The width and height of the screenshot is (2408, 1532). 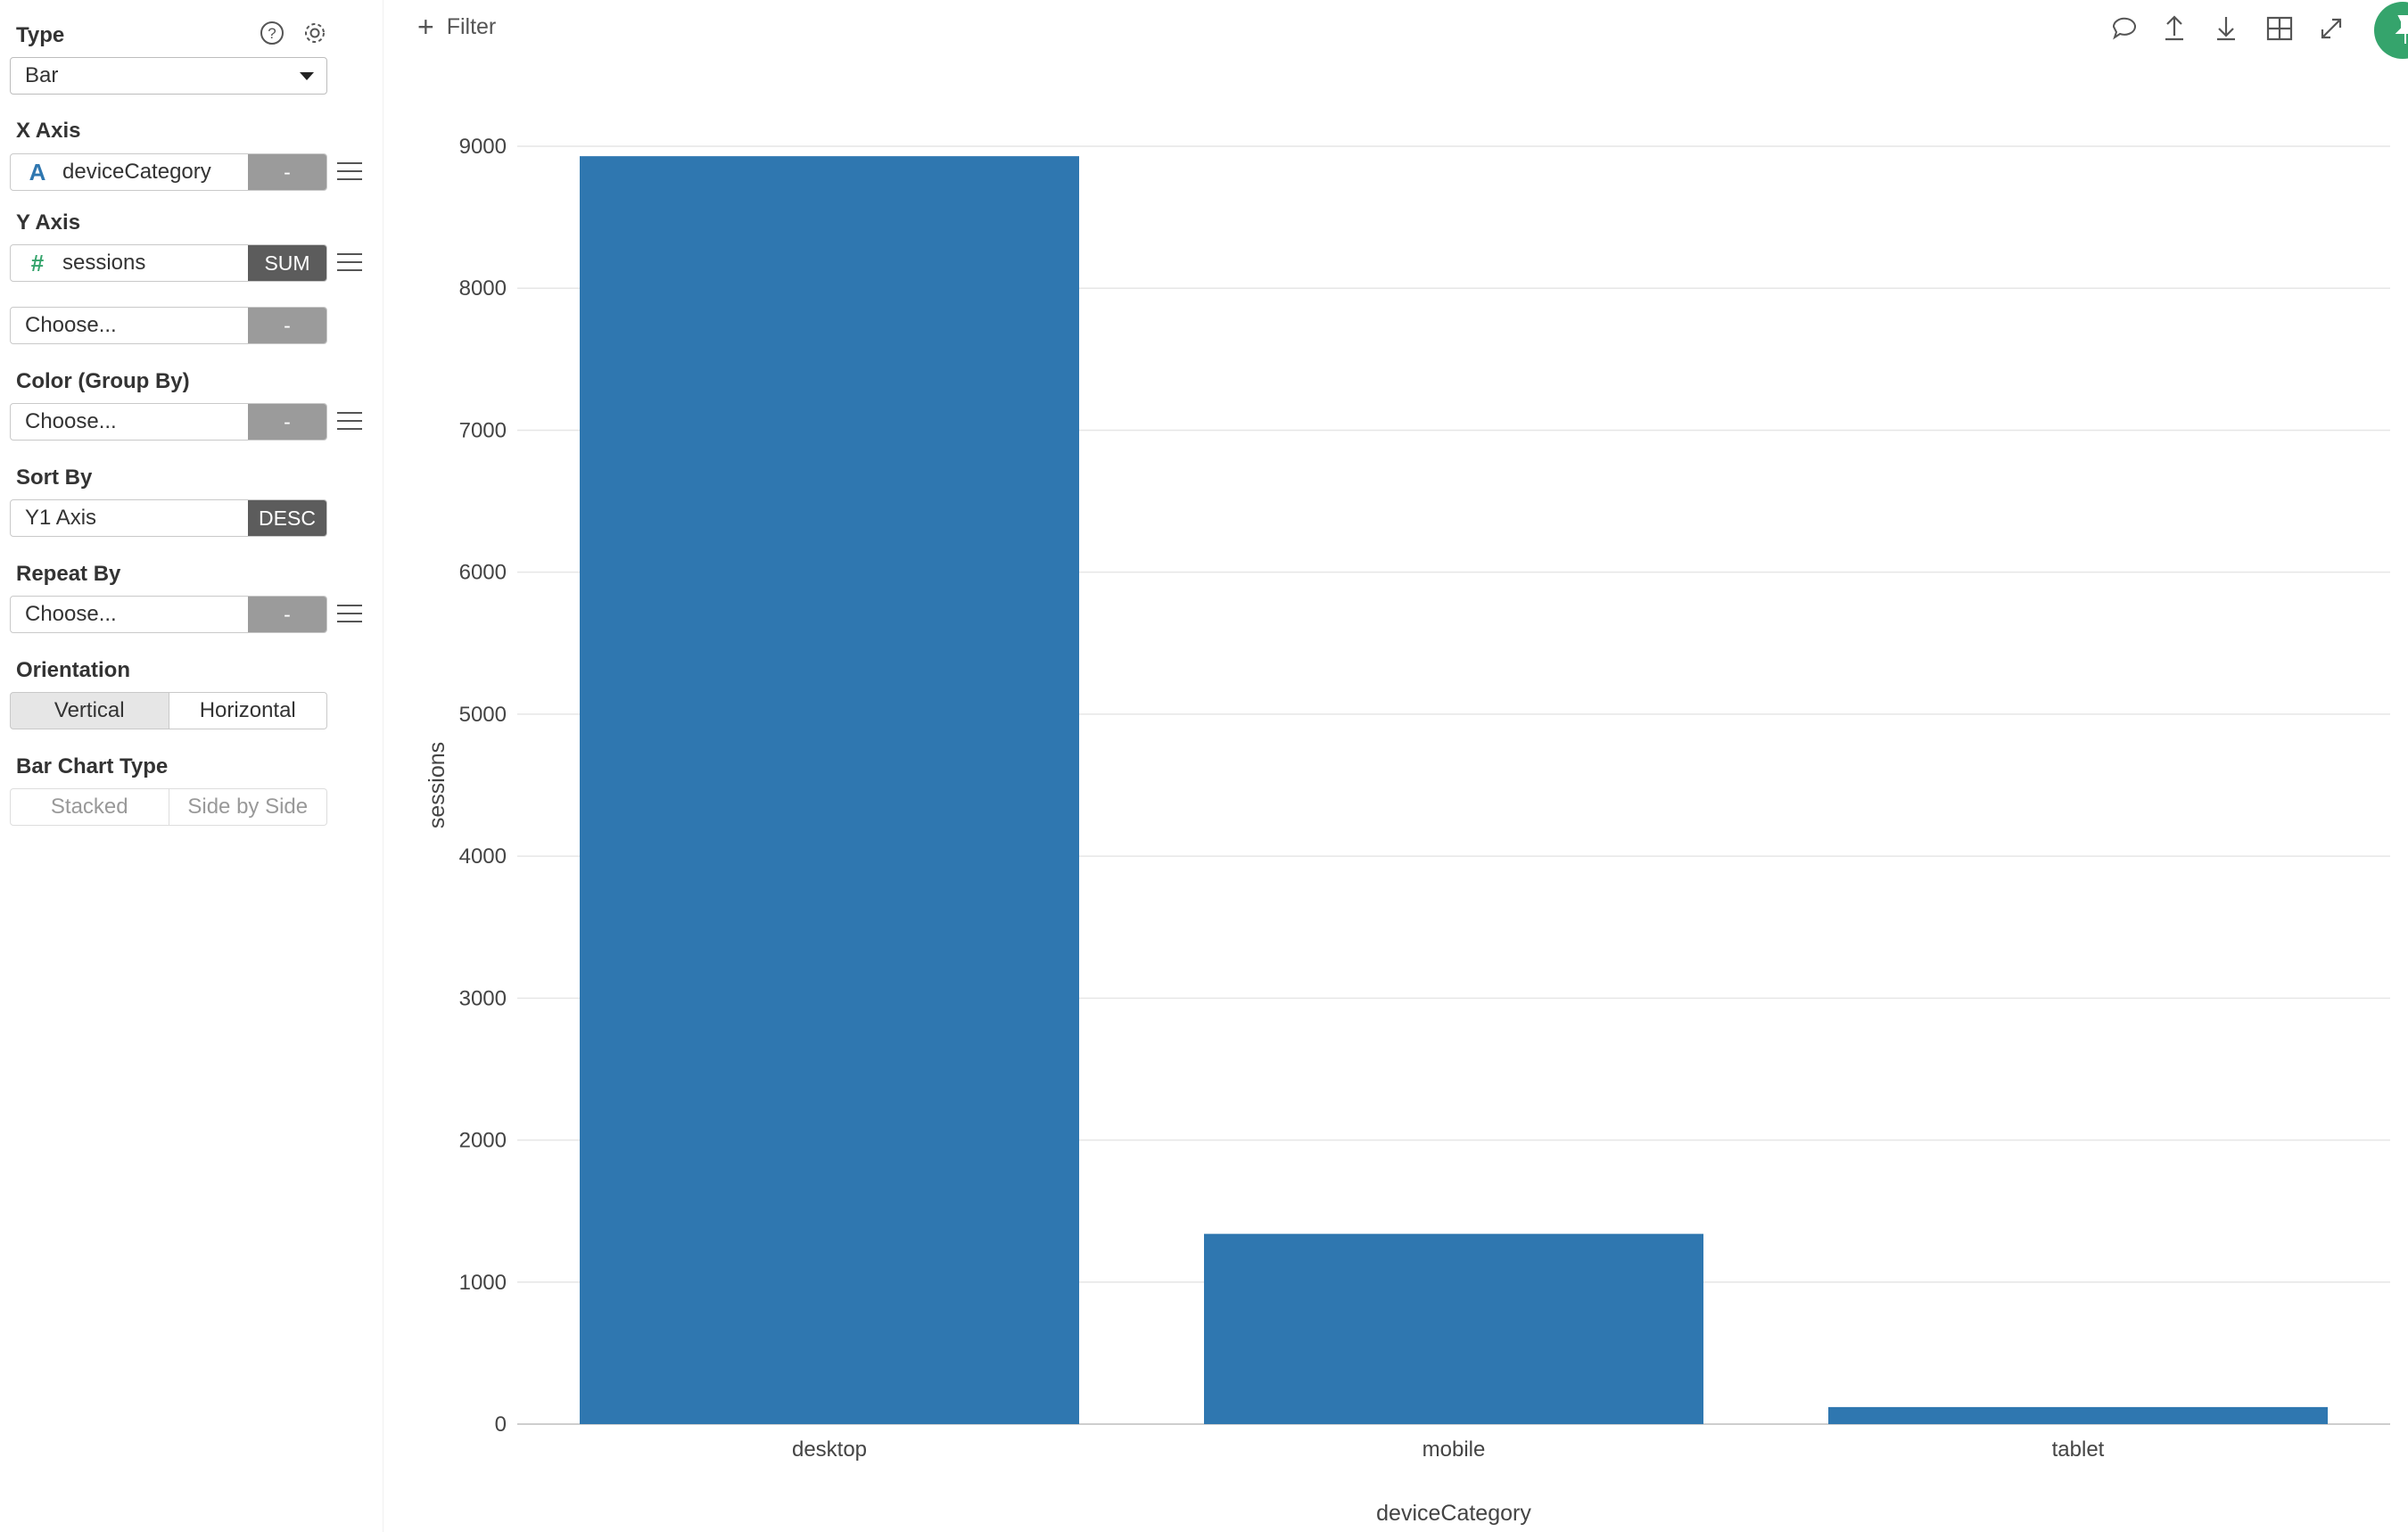 What do you see at coordinates (483, 856) in the screenshot?
I see `y-tick-label: 4000` at bounding box center [483, 856].